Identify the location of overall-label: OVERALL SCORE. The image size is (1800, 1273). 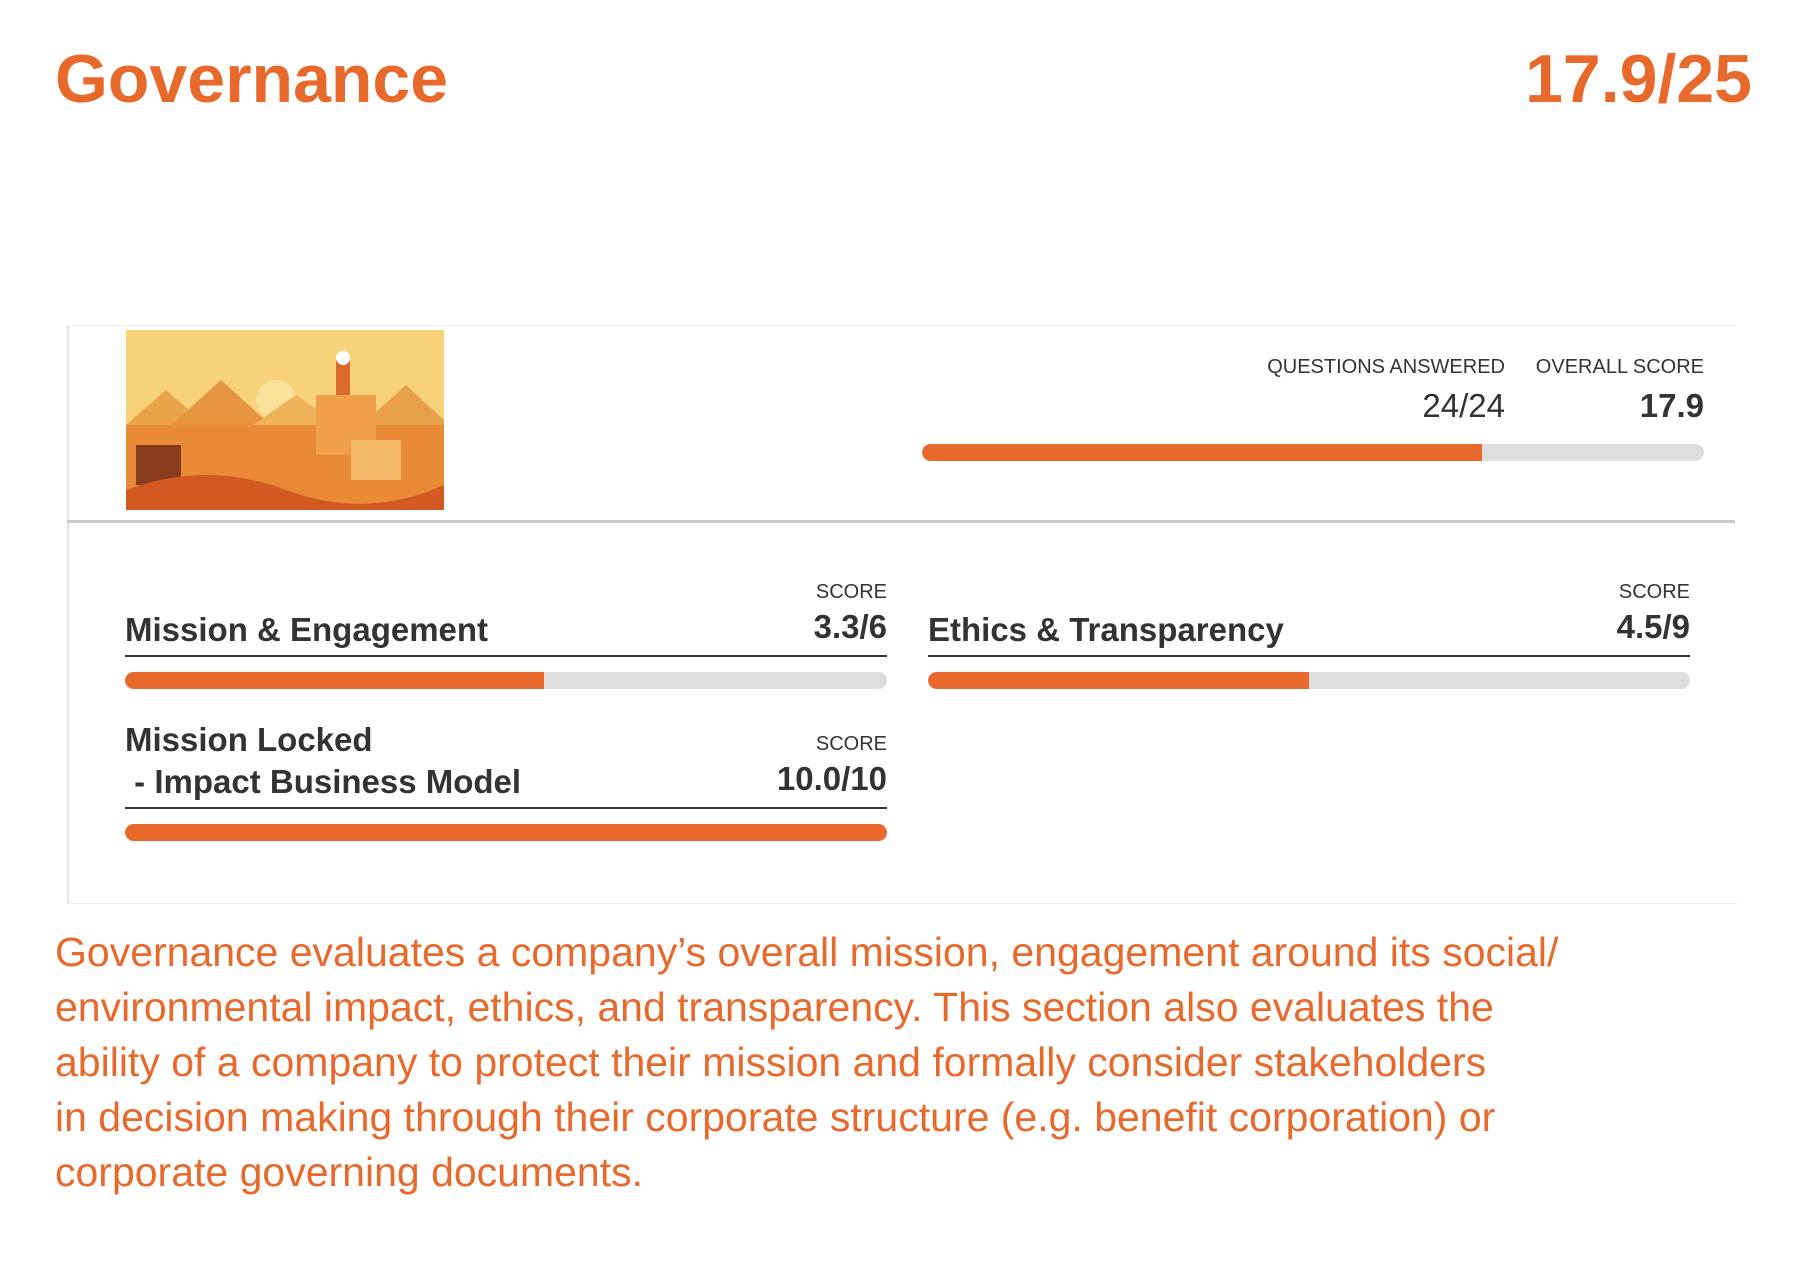
(1619, 367).